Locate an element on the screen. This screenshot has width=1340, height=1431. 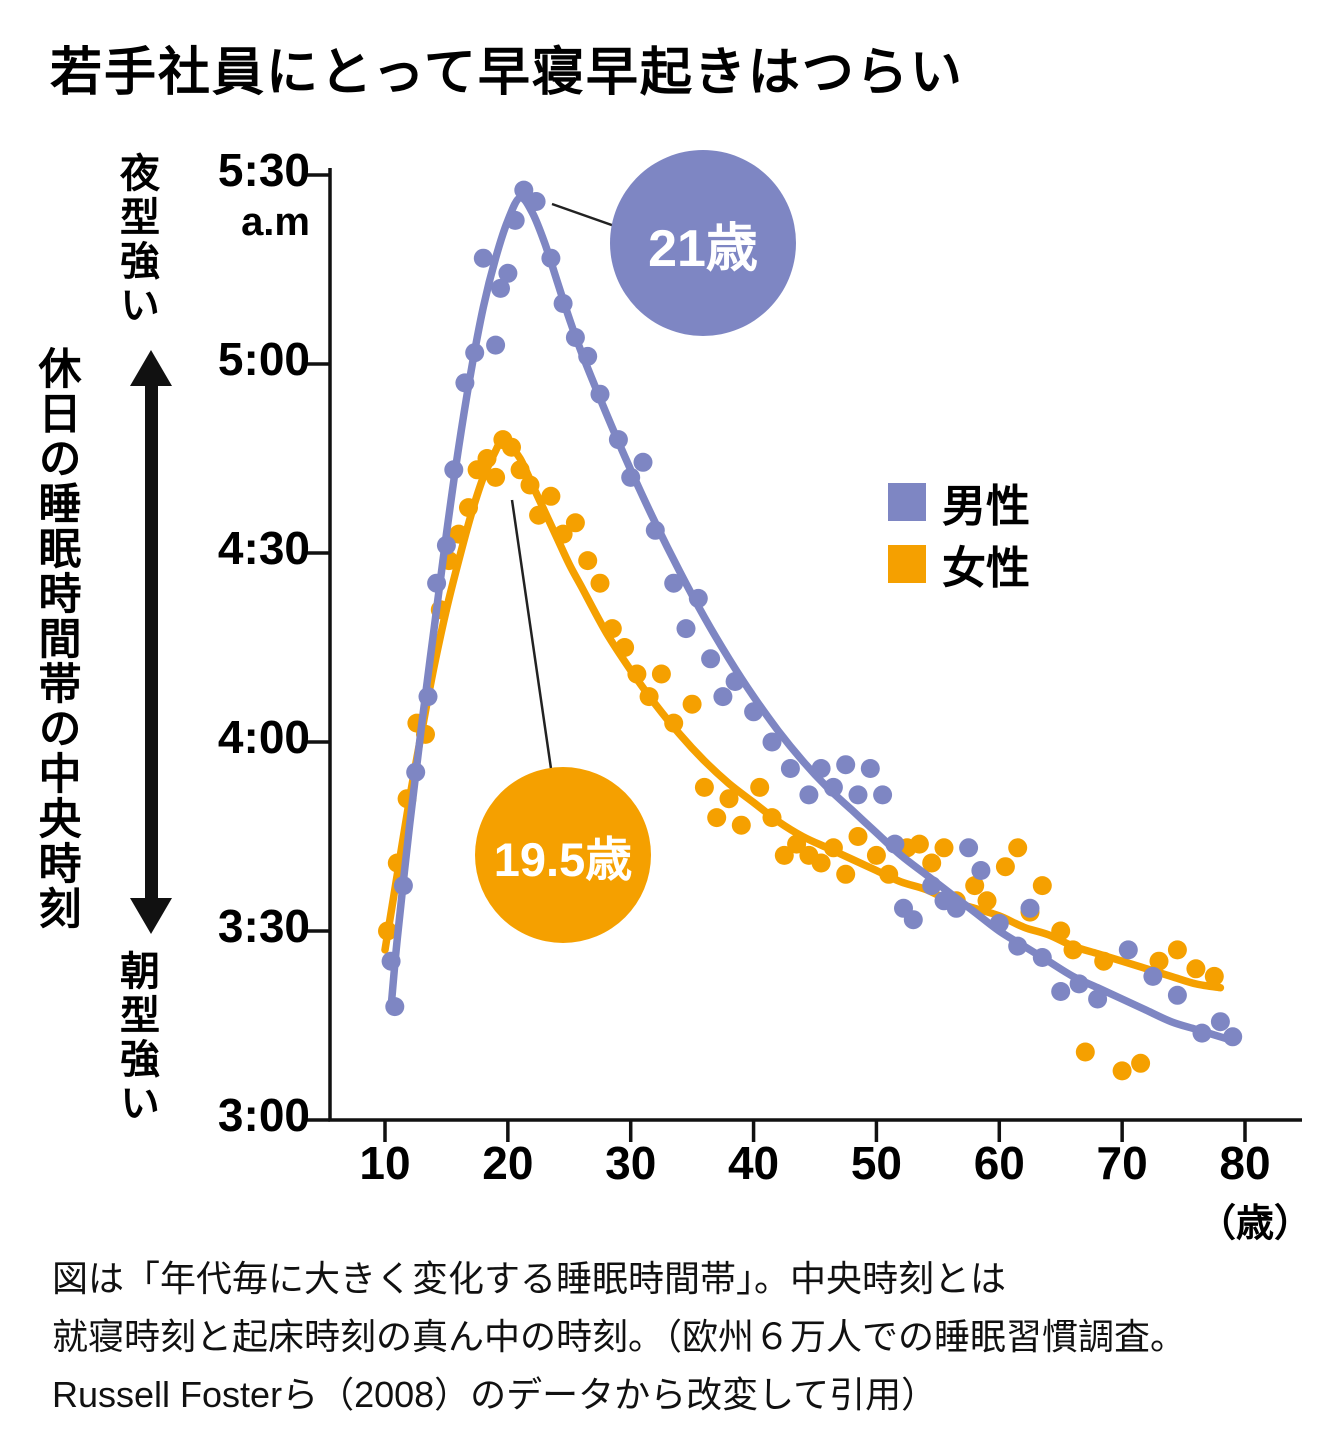
caption-line-1: 図は「年代毎に大きく変化する睡眠時間帯」。中央時刻とは is located at coordinates (529, 1278).